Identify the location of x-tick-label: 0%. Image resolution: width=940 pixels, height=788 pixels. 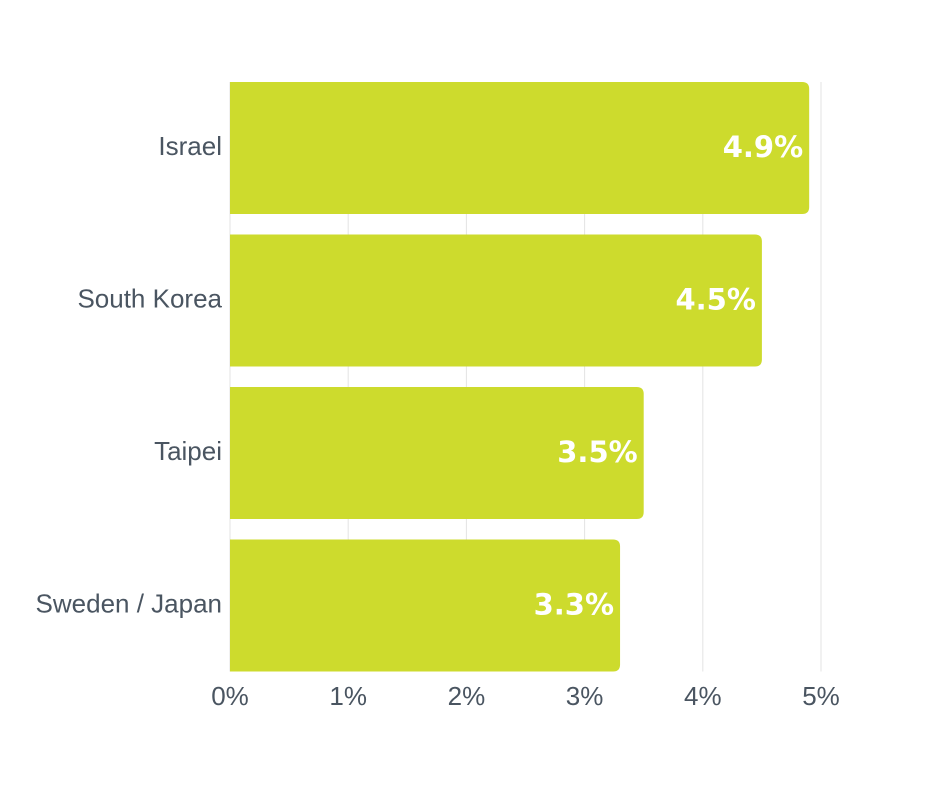
(230, 696).